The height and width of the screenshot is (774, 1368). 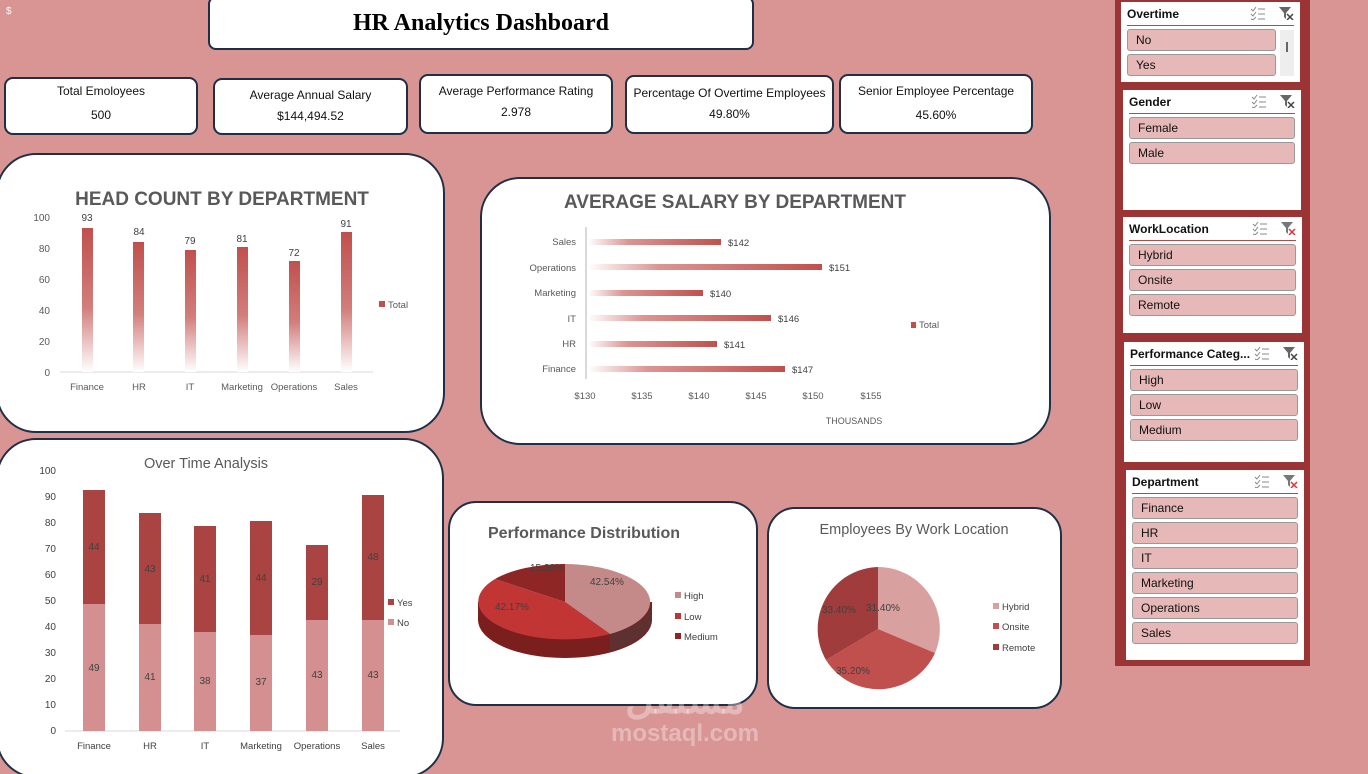 What do you see at coordinates (1201, 40) in the screenshot?
I see `slicer-item-no: No` at bounding box center [1201, 40].